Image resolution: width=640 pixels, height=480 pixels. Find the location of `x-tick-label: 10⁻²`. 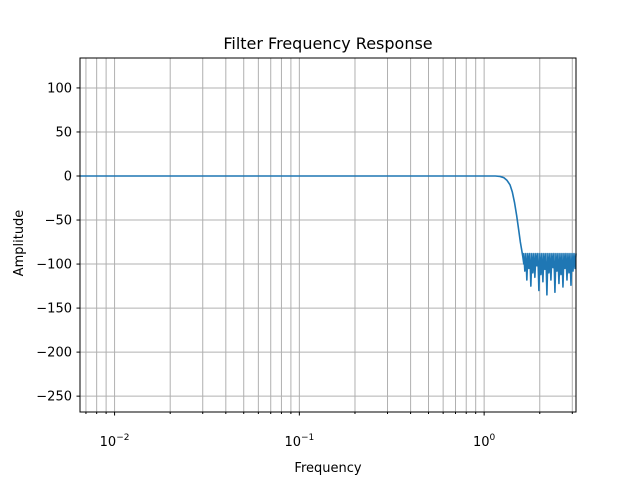

x-tick-label: 10⁻² is located at coordinates (115, 441).